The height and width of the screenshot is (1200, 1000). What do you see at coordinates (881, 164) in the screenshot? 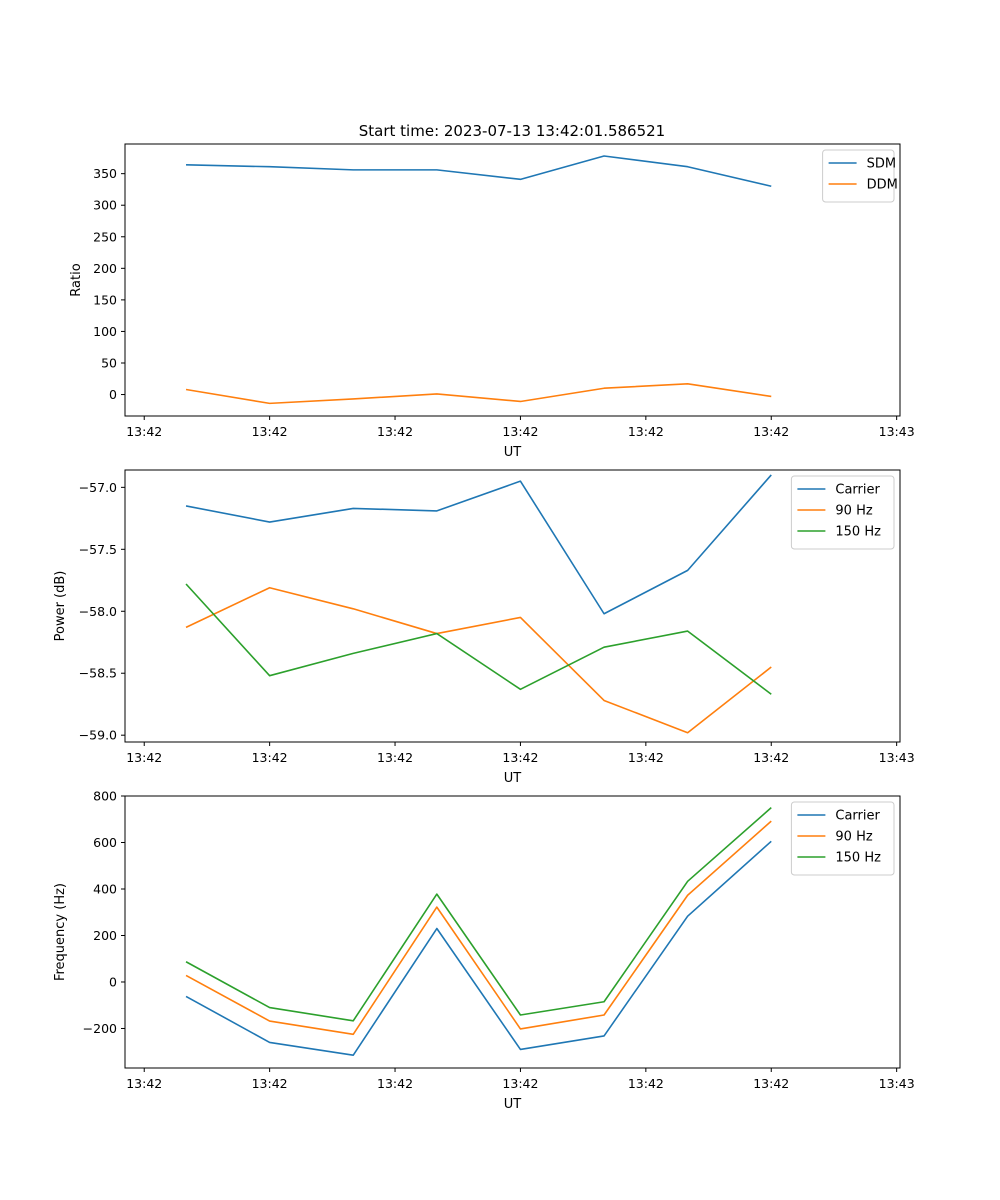
I see `legend-label-sdm: SDM` at bounding box center [881, 164].